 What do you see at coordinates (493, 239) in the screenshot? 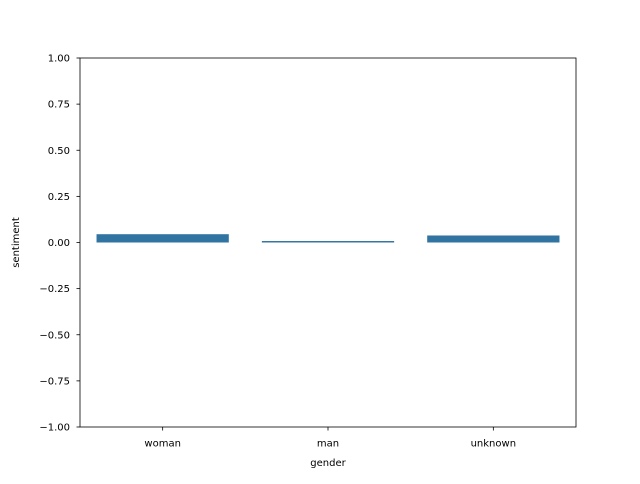
I see `bar-unknown` at bounding box center [493, 239].